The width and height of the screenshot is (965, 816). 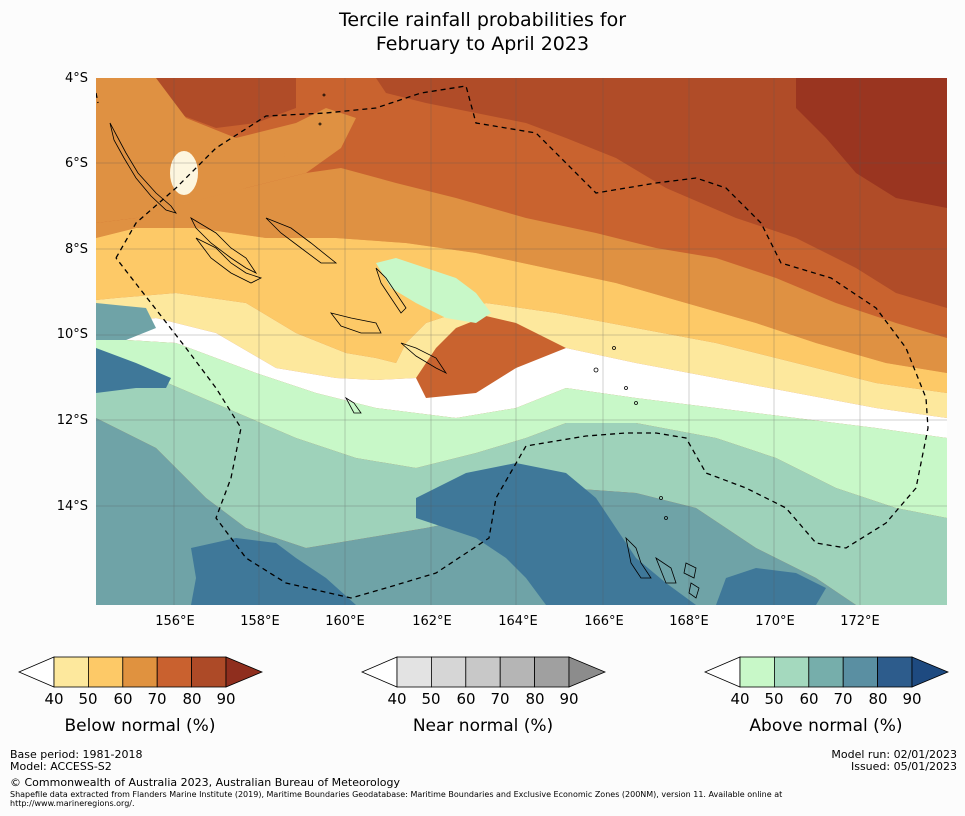 I want to click on lat-label-4s: 4°S, so click(x=76, y=78).